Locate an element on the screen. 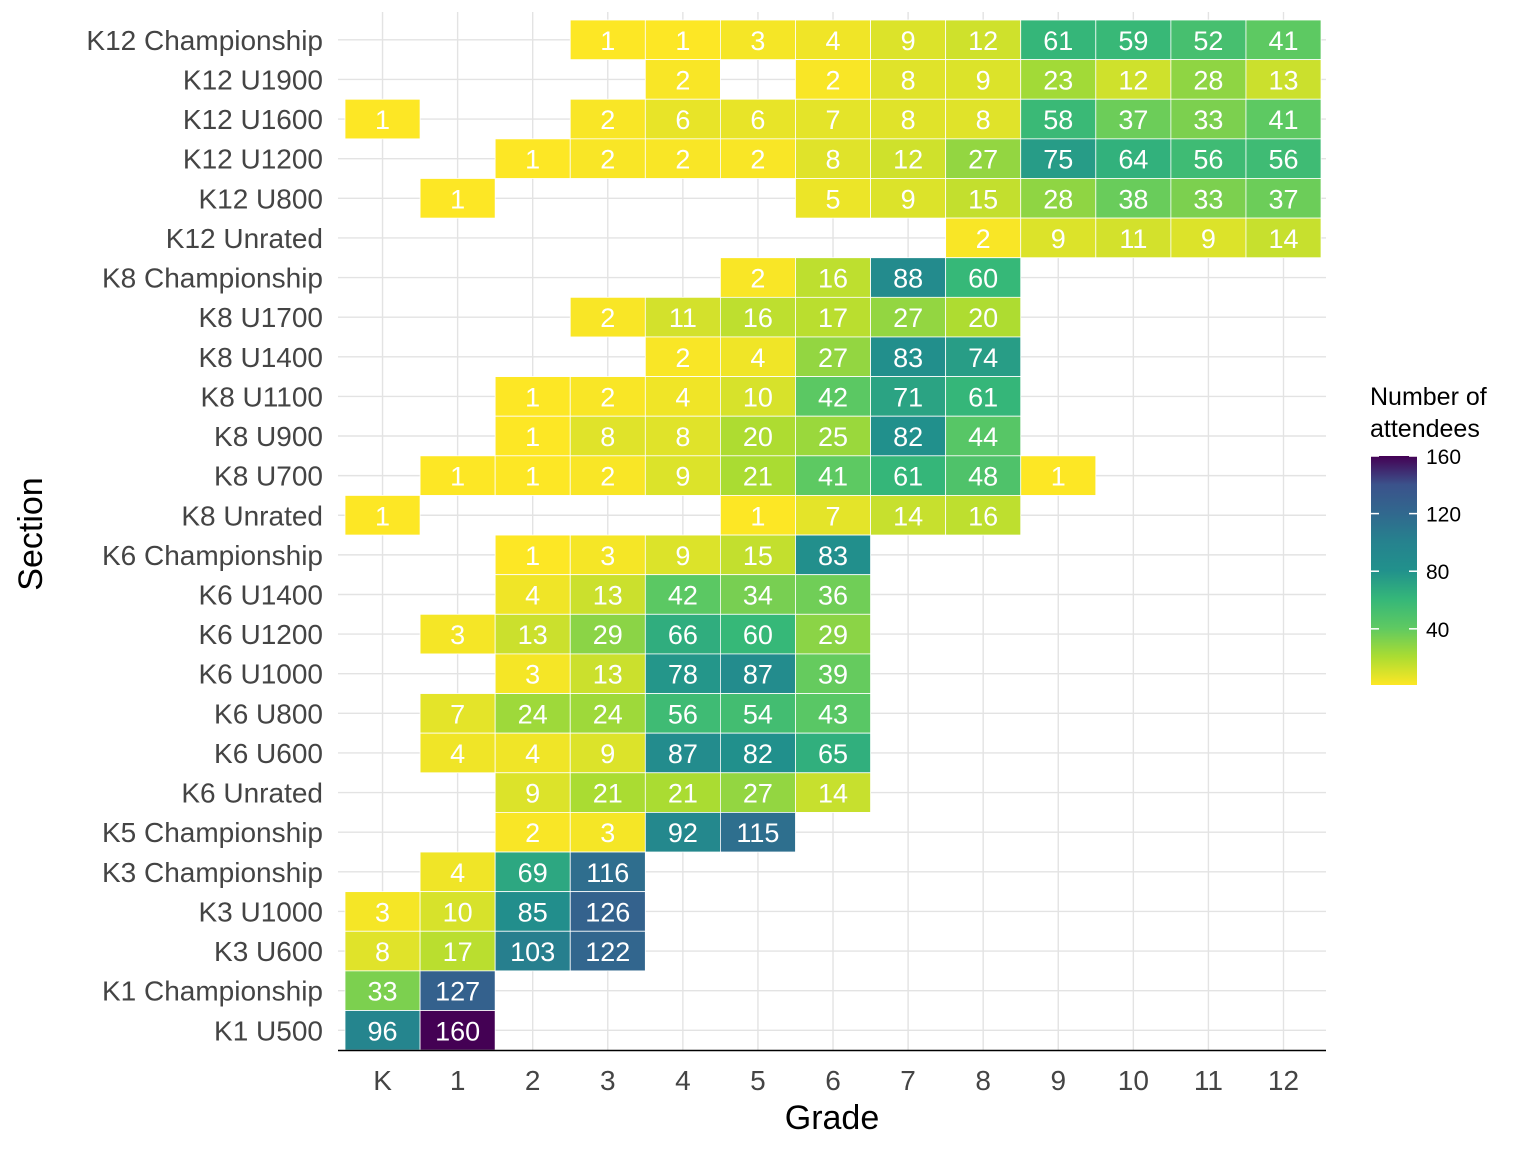 Image resolution: width=1536 pixels, height=1152 pixels. cell-value-label: 14 is located at coordinates (833, 794).